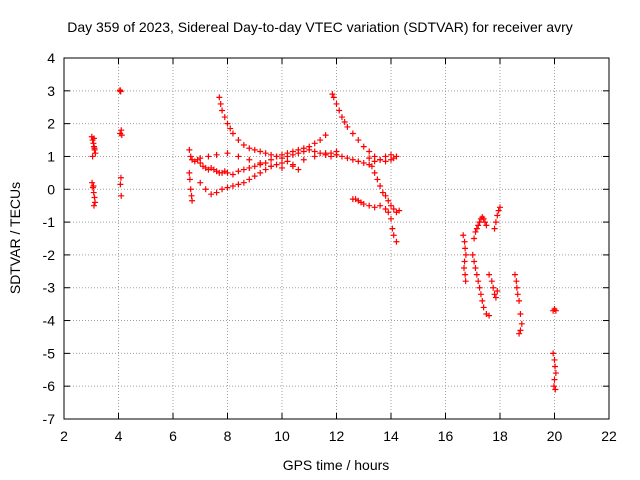 Image resolution: width=640 pixels, height=480 pixels. Describe the element at coordinates (609, 436) in the screenshot. I see `x-tick-label: 22` at that location.